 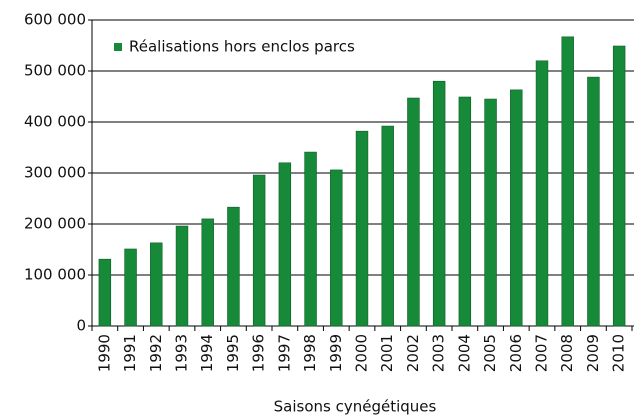 What do you see at coordinates (182, 353) in the screenshot?
I see `x-tick-label: 1993` at bounding box center [182, 353].